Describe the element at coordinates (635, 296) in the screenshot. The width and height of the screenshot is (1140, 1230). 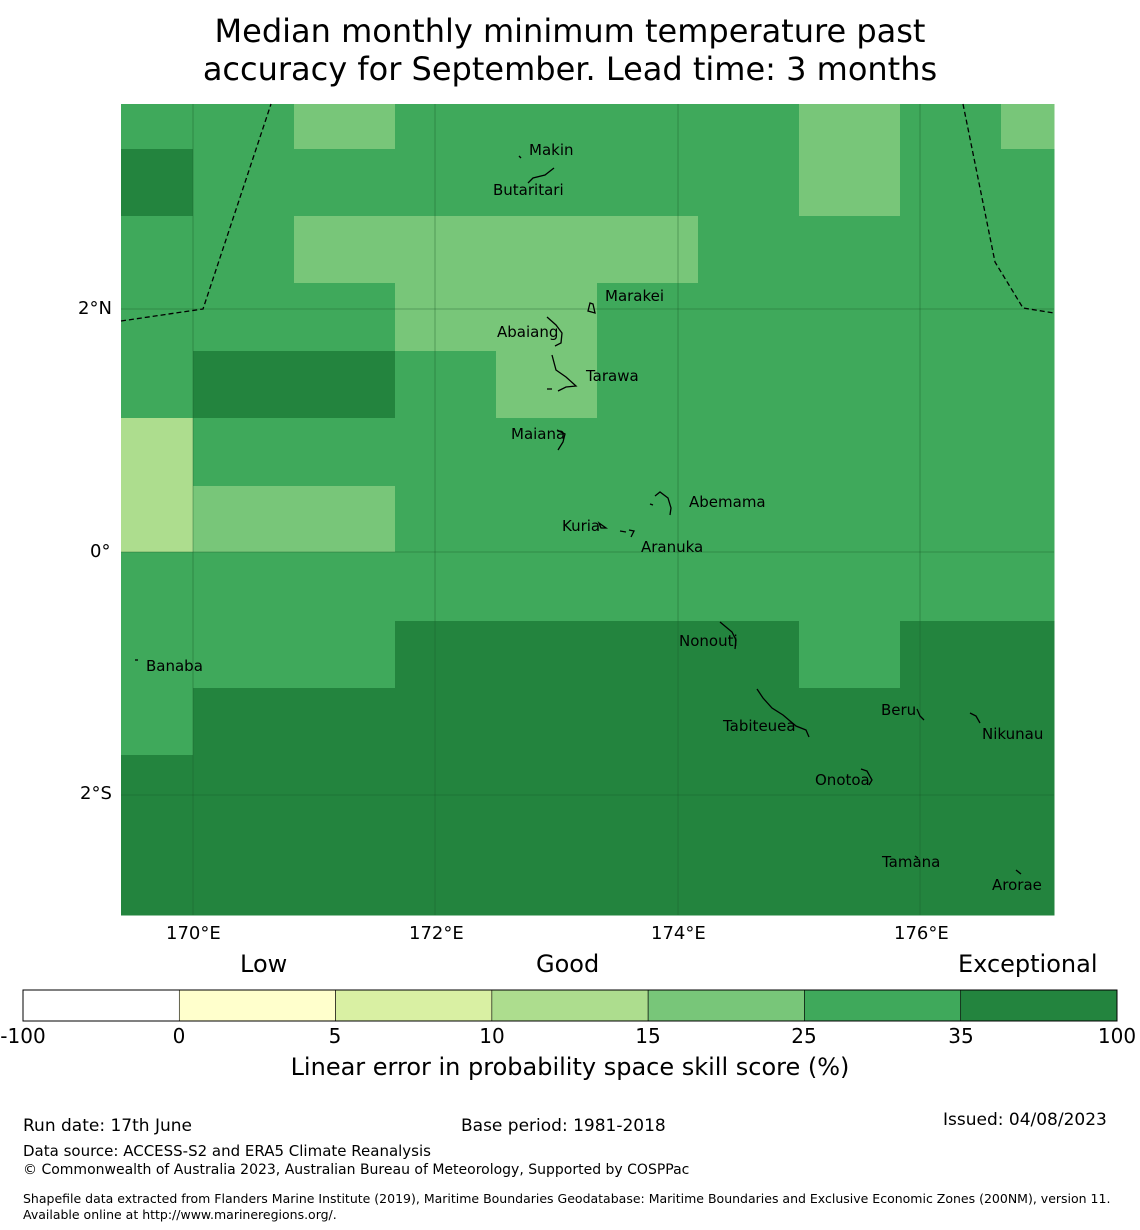
I see `place-label-marakei: Marakei` at that location.